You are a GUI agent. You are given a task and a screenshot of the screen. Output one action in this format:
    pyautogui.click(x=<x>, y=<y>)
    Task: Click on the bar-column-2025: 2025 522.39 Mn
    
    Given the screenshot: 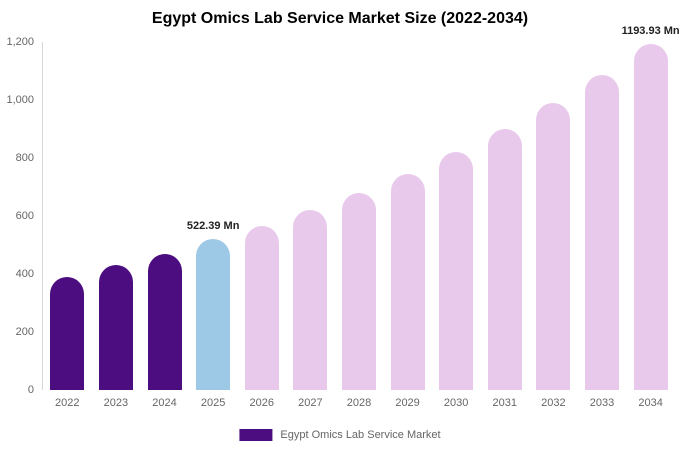 What is the action you would take?
    pyautogui.click(x=213, y=225)
    